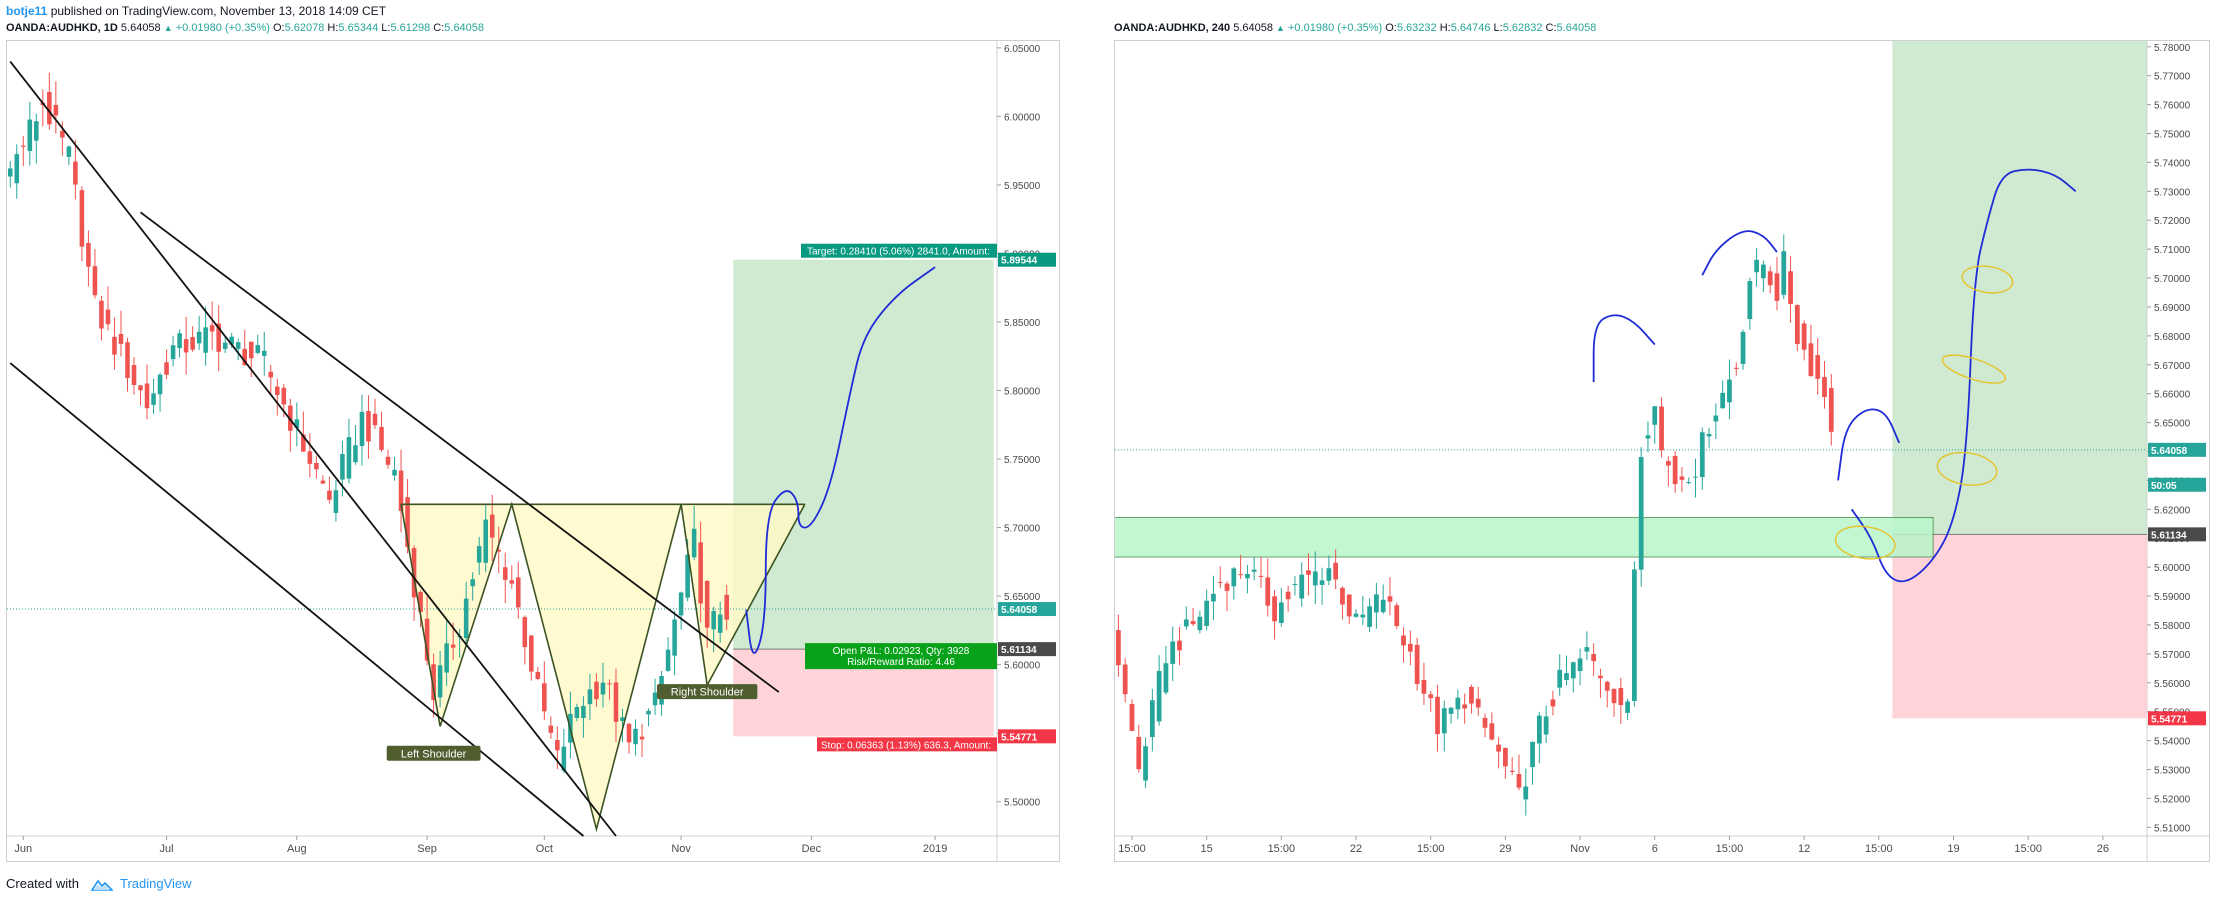 Image resolution: width=2214 pixels, height=899 pixels. I want to click on stop-label: Stop: 0.06363 (1.13%) 636.3, Amount:, so click(906, 745).